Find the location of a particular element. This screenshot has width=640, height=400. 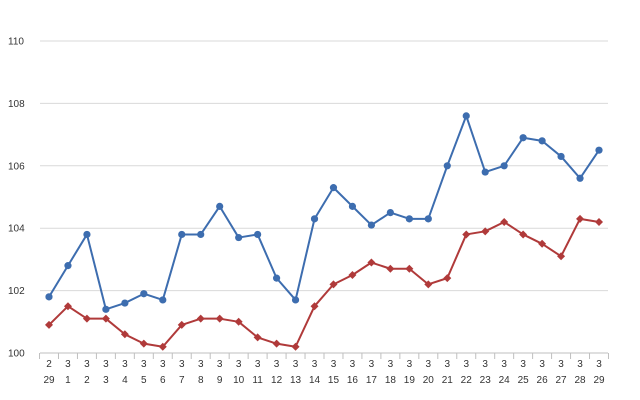

x-tick-label-day: 22 is located at coordinates (467, 380).